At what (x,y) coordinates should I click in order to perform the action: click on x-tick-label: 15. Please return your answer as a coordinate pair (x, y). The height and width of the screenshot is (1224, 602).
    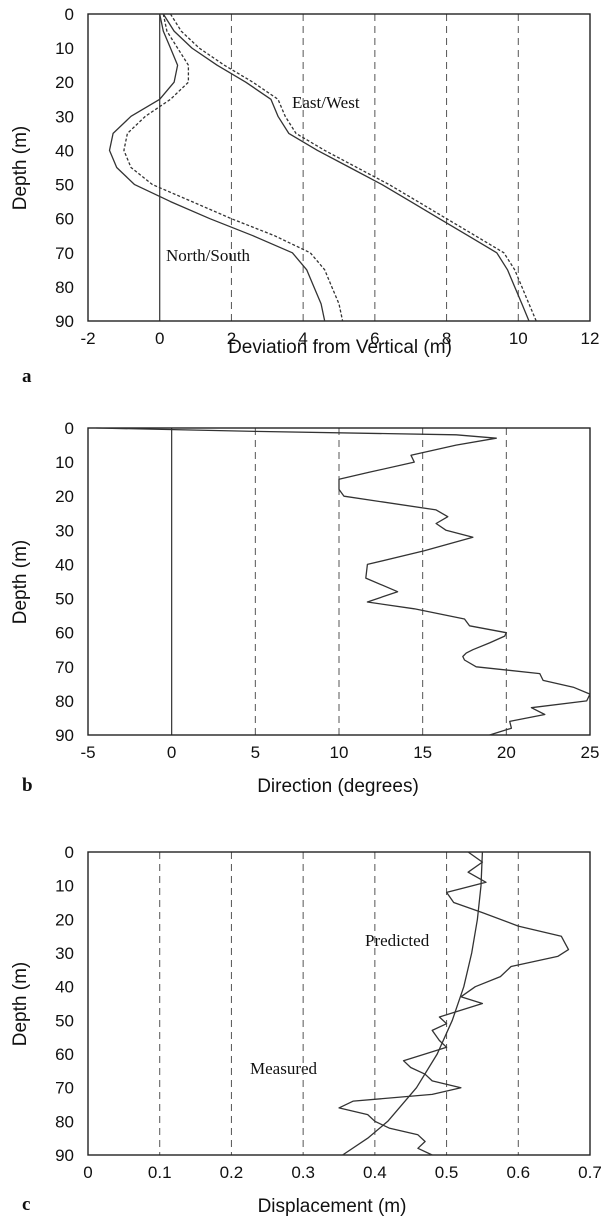
    Looking at the image, I should click on (422, 752).